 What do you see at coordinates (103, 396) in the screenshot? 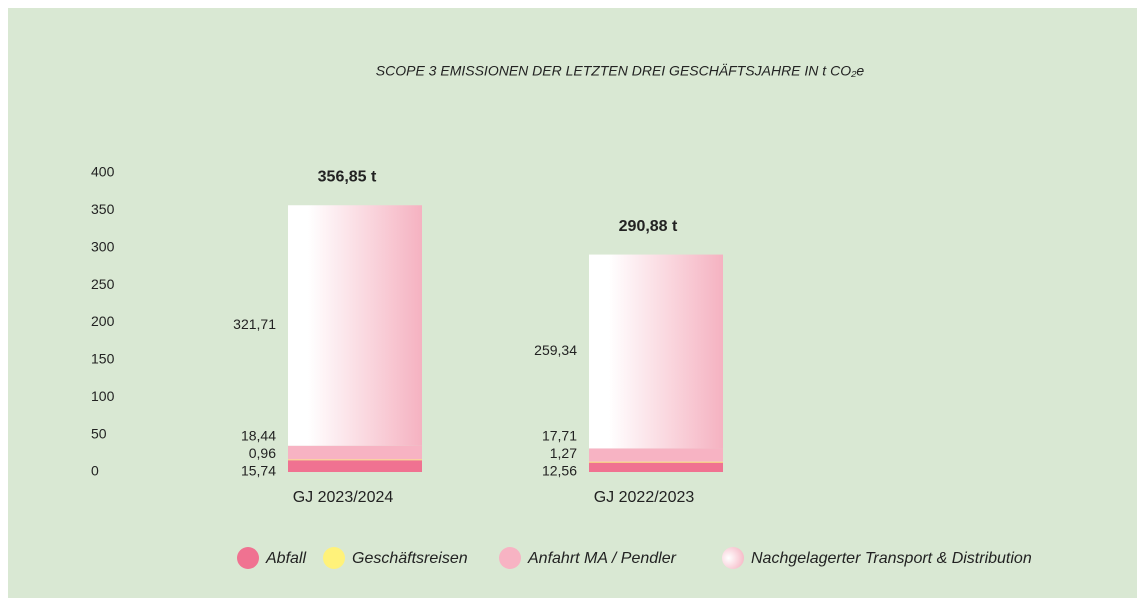
I see `y-tick-label: 100` at bounding box center [103, 396].